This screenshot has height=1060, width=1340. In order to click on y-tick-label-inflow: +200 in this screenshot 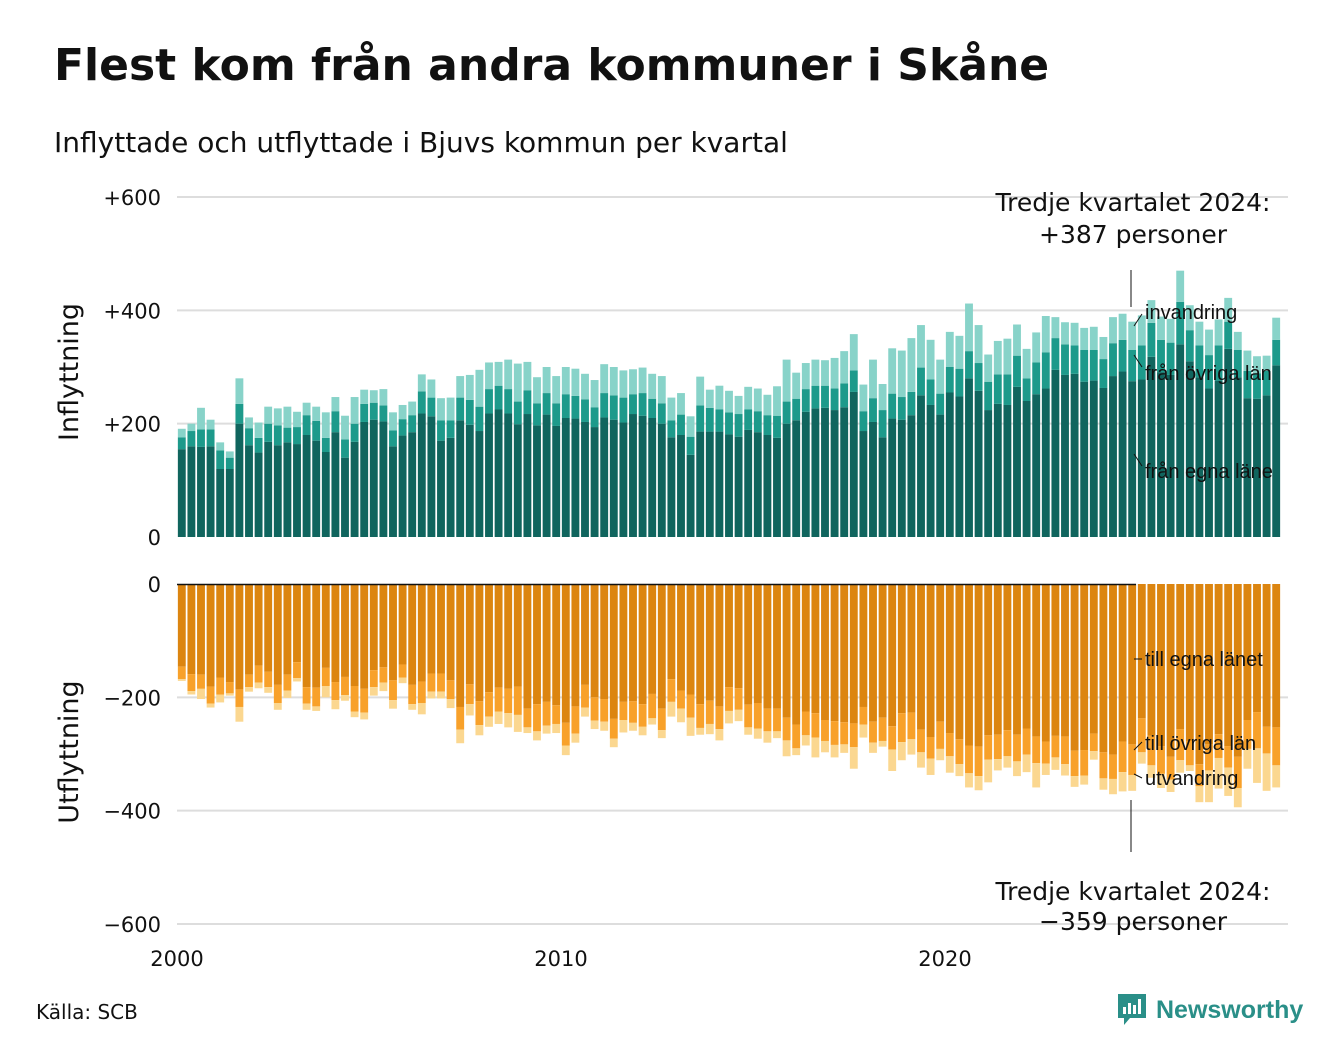, I will do `click(132, 425)`.